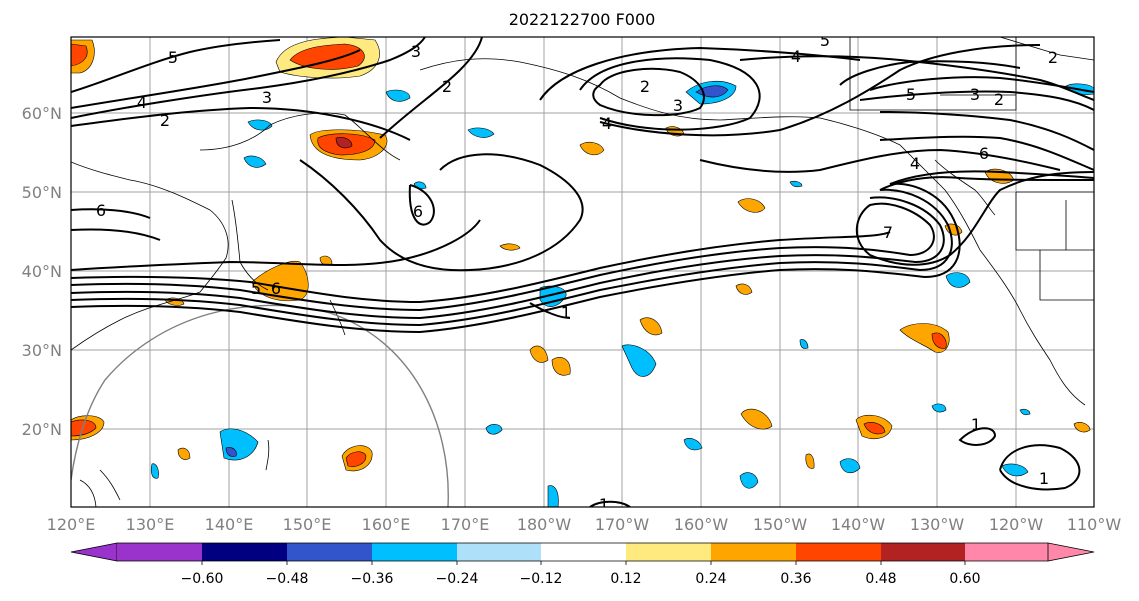 Image resolution: width=1139 pixels, height=601 pixels. Describe the element at coordinates (386, 524) in the screenshot. I see `lon-label: 160°E` at that location.